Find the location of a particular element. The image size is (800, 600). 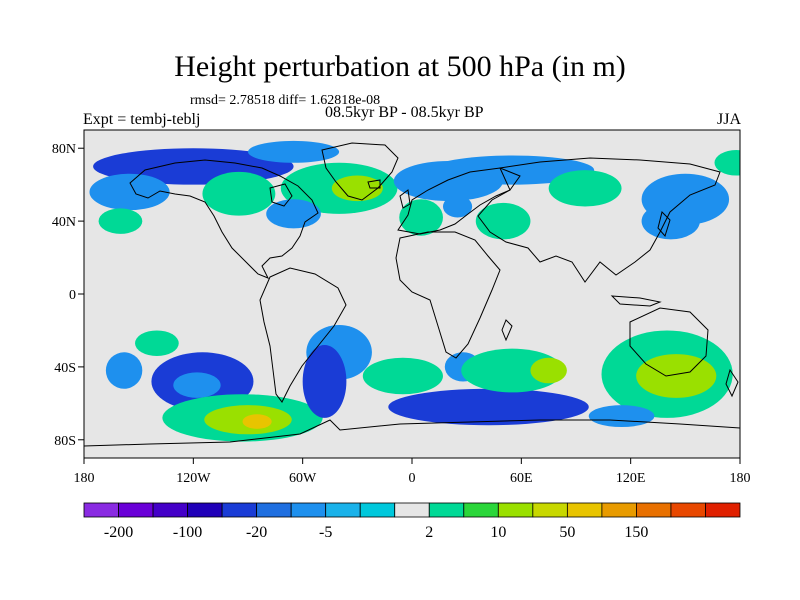

lat-tick-label-4: 80S is located at coordinates (65, 441).